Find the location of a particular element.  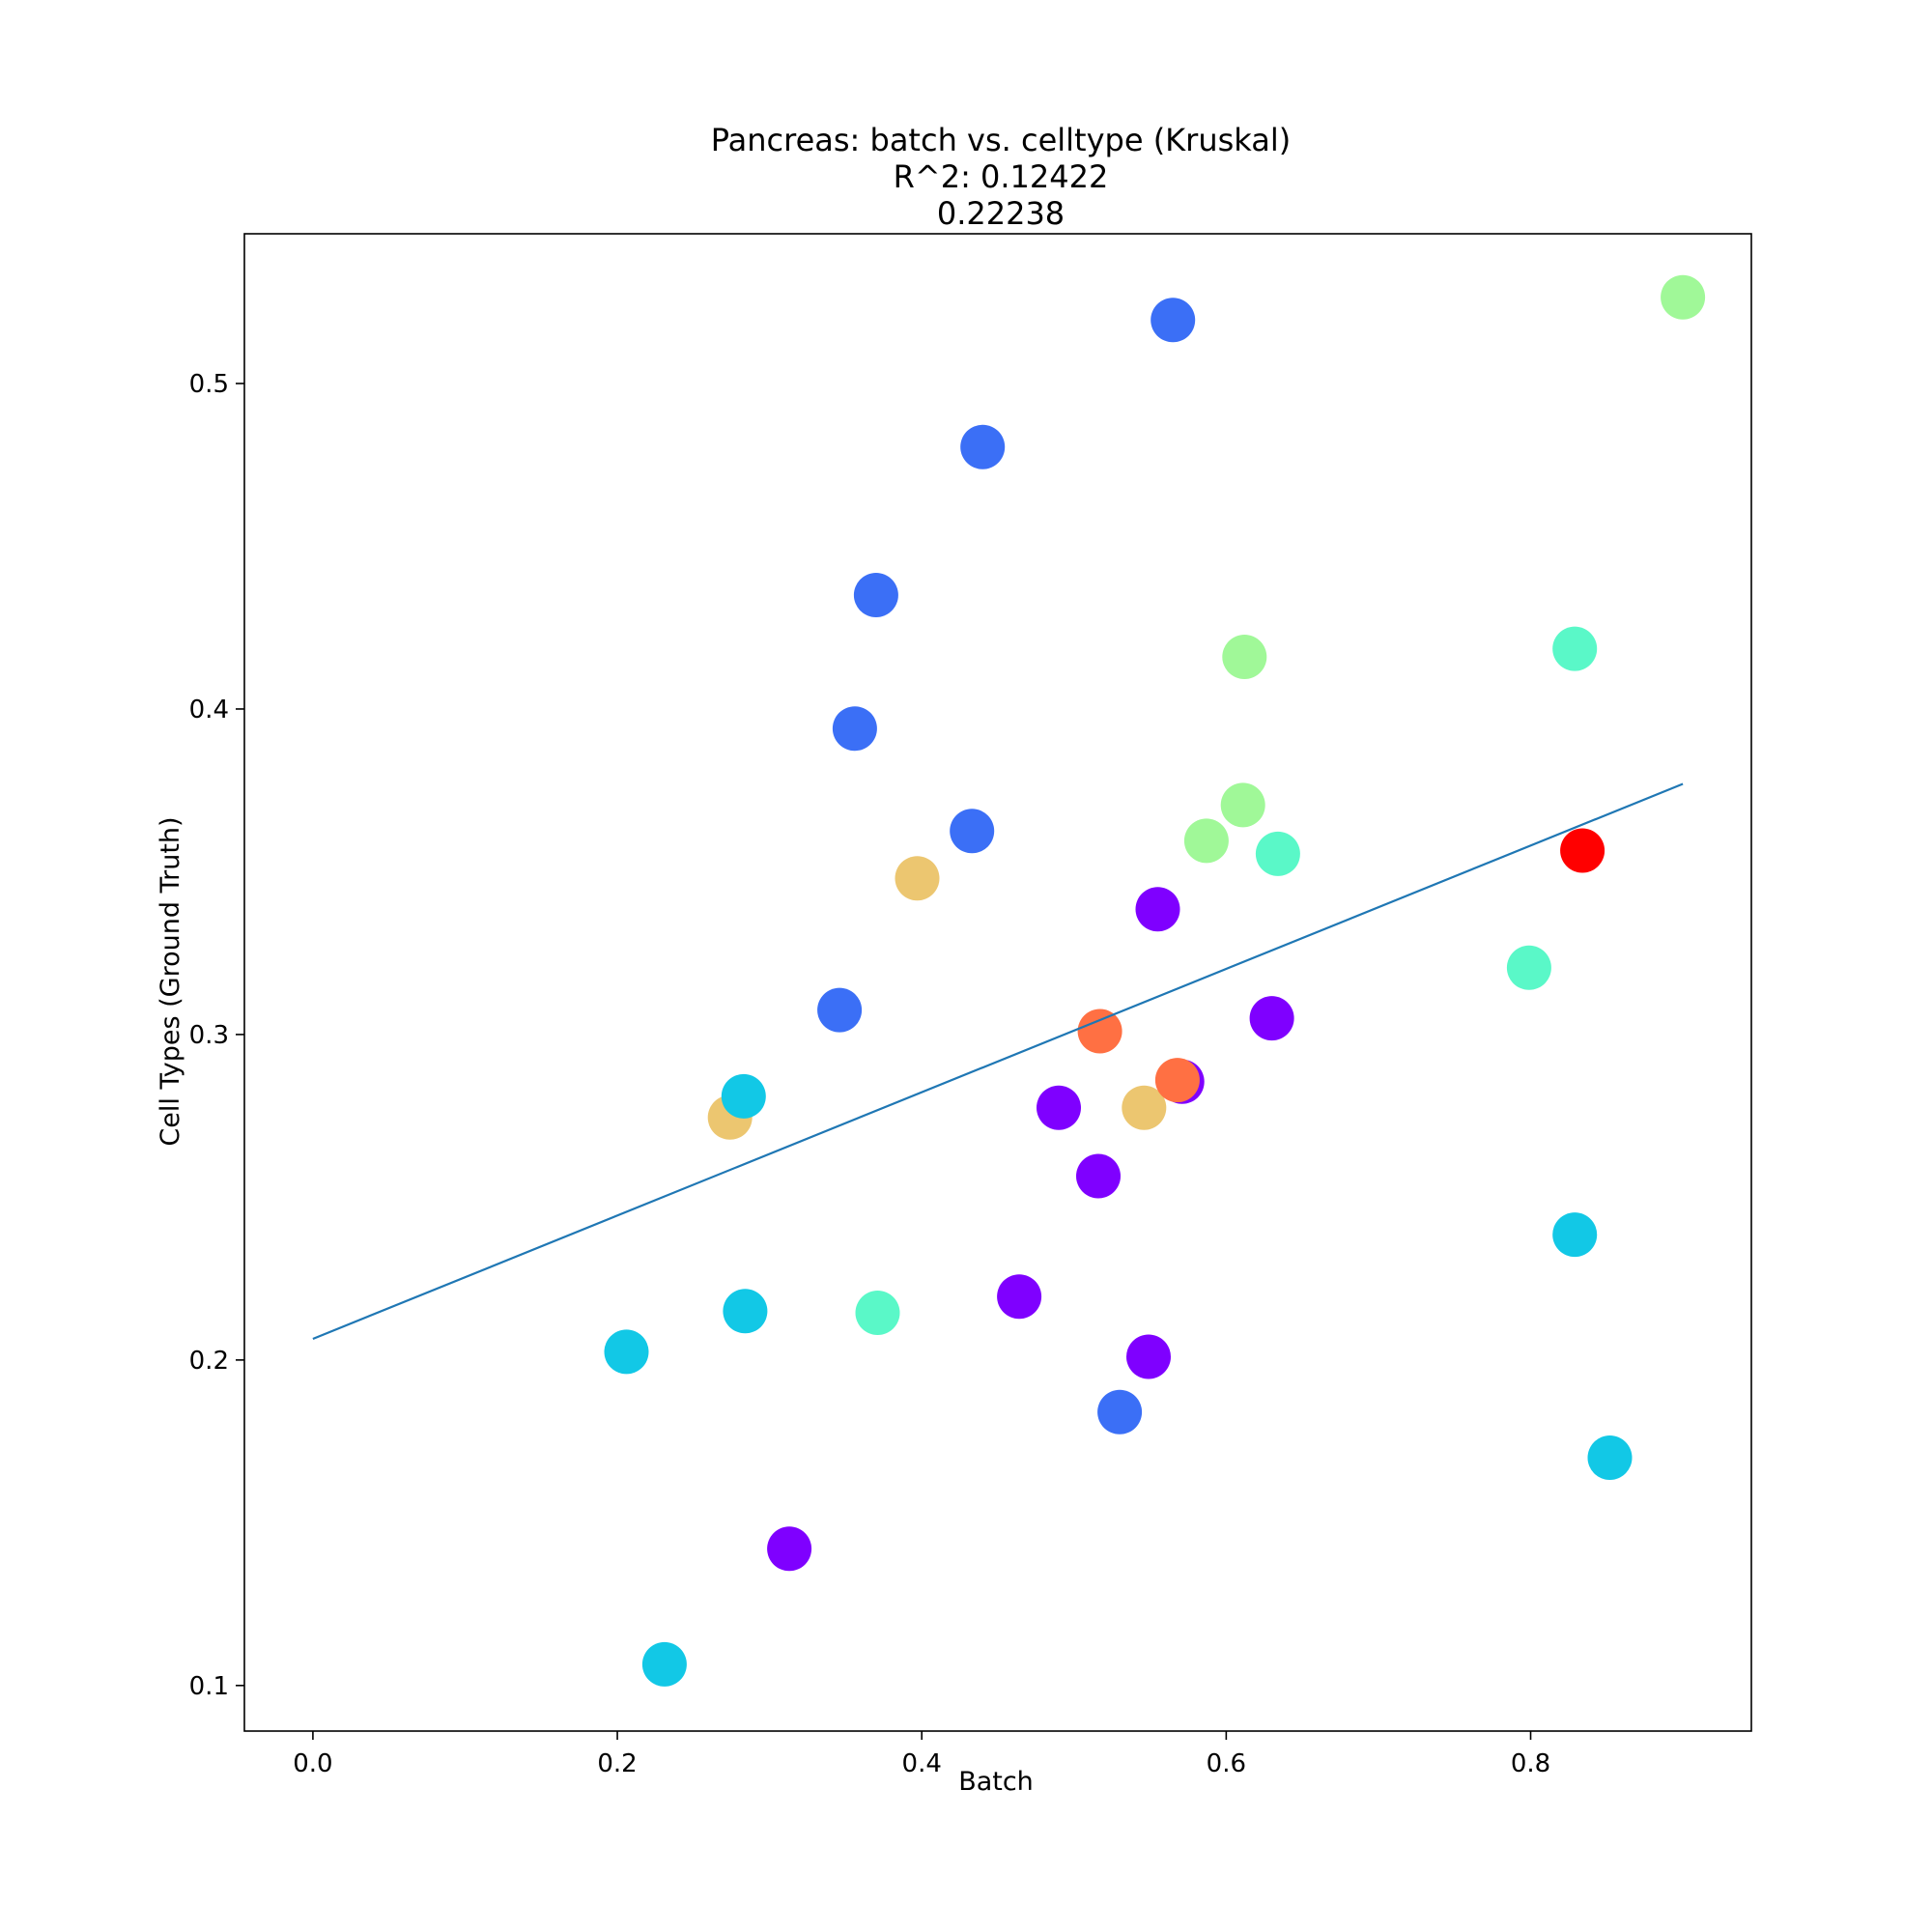

x-axis-label: Batch is located at coordinates (996, 1782).